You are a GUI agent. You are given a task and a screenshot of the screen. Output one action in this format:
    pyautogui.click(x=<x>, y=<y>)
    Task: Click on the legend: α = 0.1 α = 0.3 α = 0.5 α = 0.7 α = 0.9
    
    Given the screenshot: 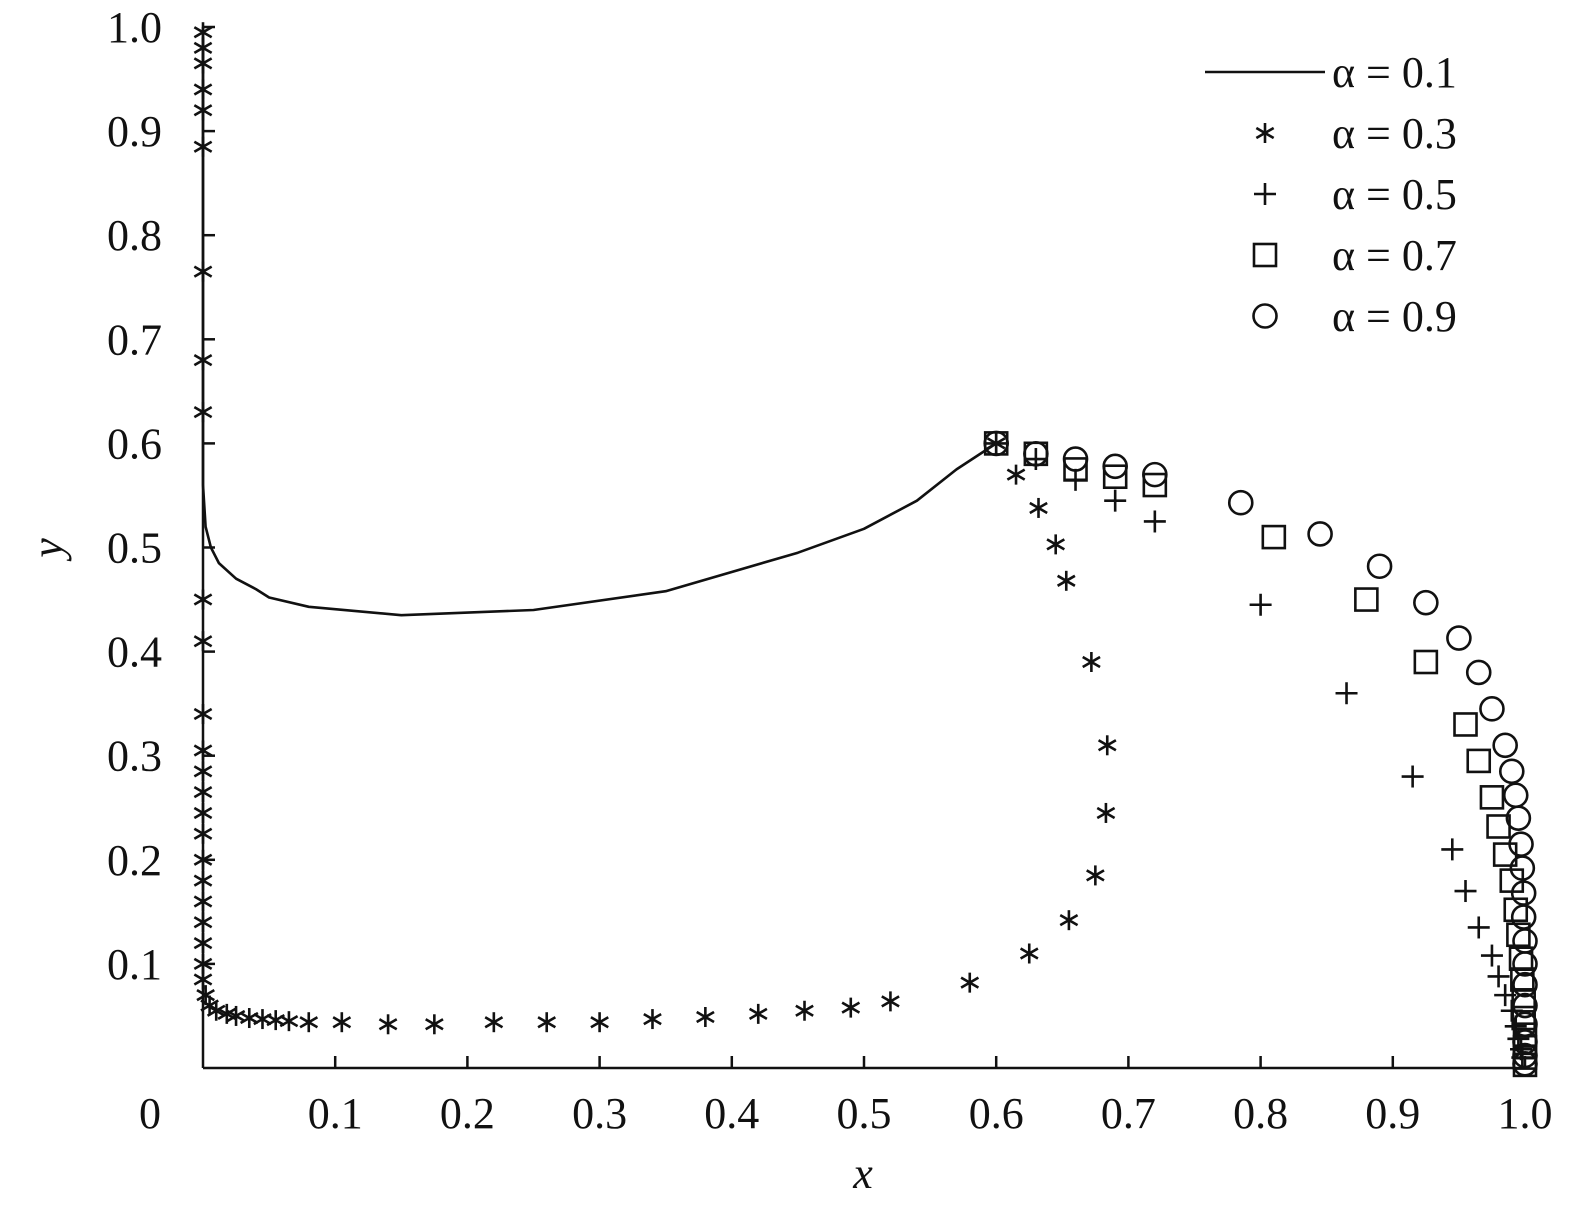 What is the action you would take?
    pyautogui.click(x=1331, y=194)
    